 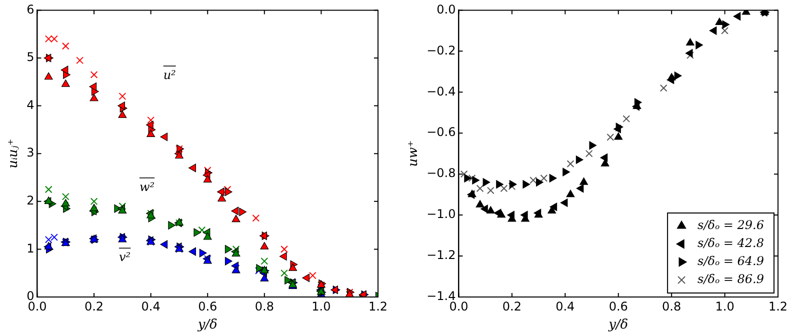 I want to click on y-tick-label: −0.2, so click(x=441, y=50).